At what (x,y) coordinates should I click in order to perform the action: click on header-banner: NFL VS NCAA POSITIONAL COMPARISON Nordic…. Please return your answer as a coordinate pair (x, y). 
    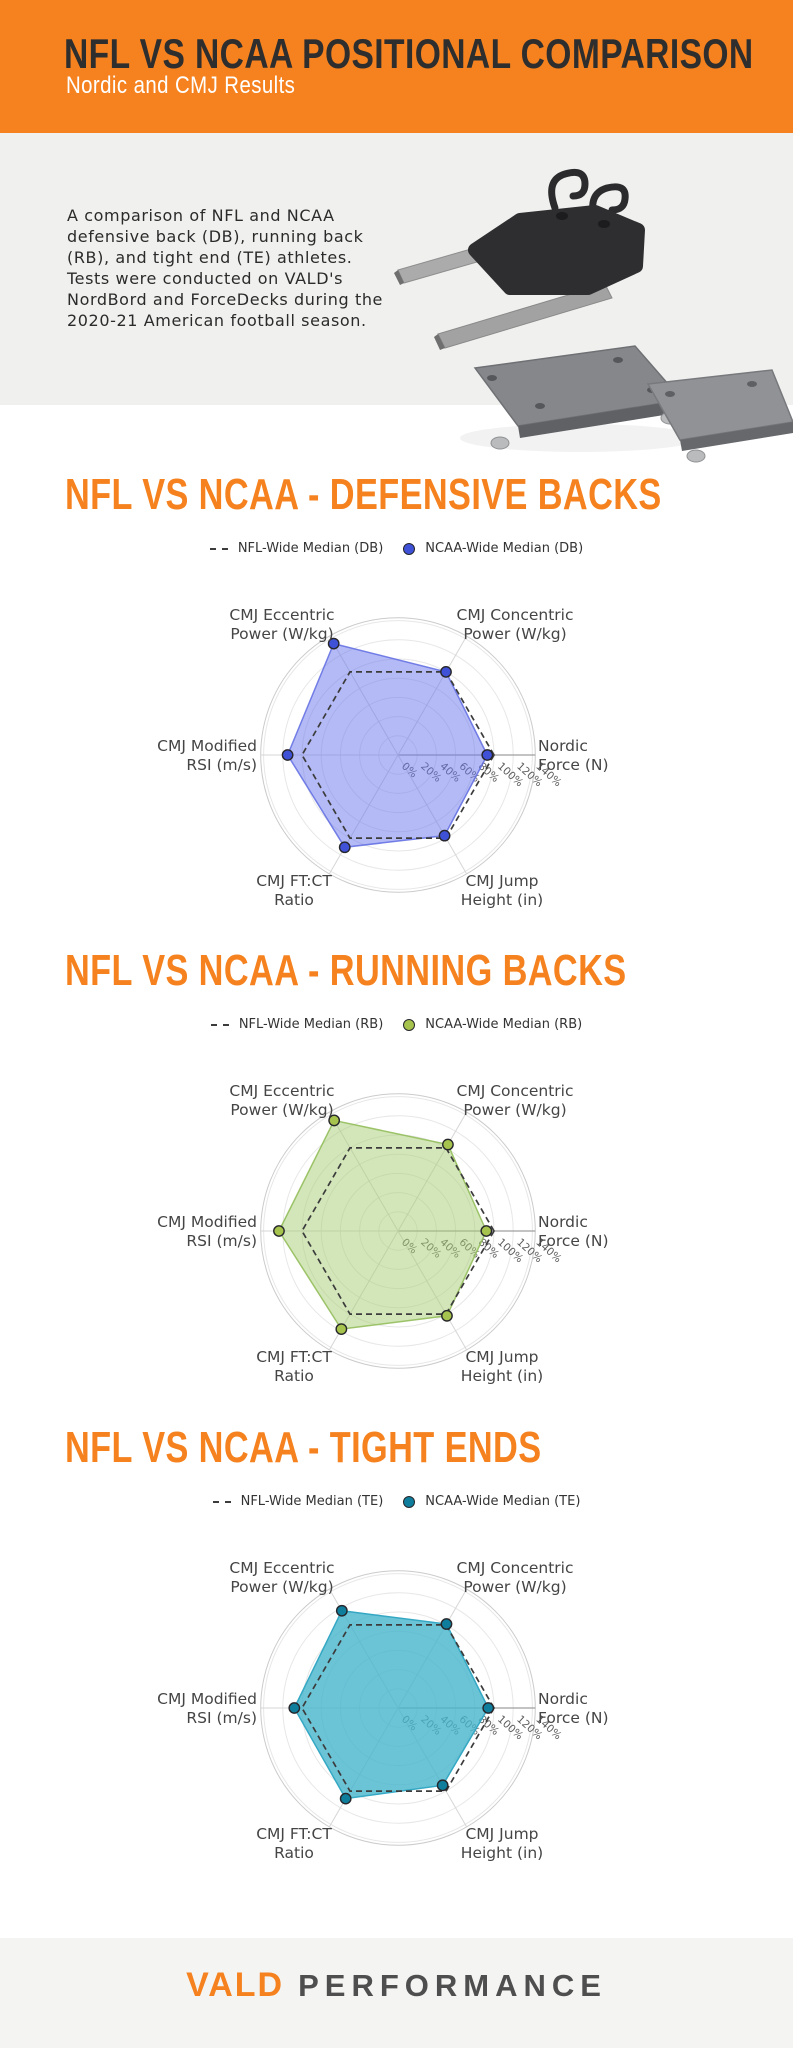
    Looking at the image, I should click on (396, 66).